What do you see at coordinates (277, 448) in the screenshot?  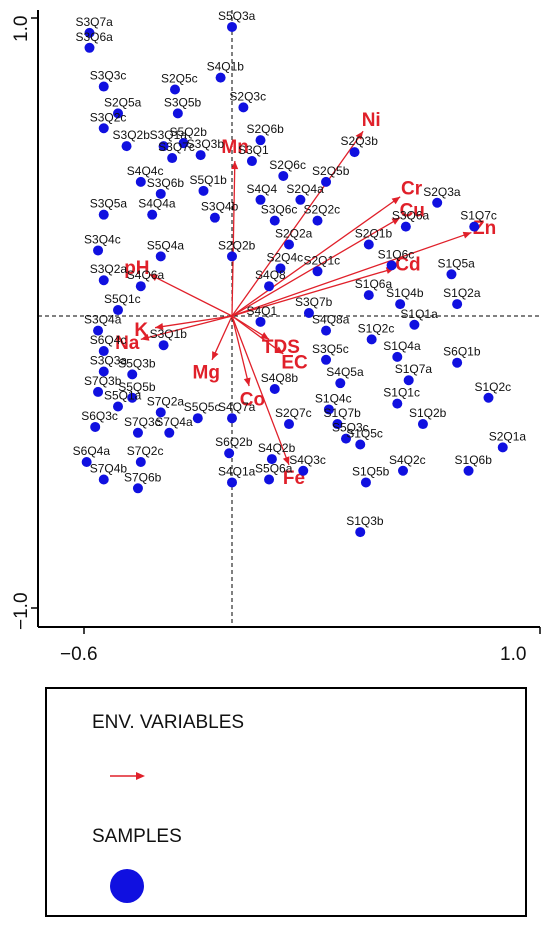 I see `sample-label: S4Q2b` at bounding box center [277, 448].